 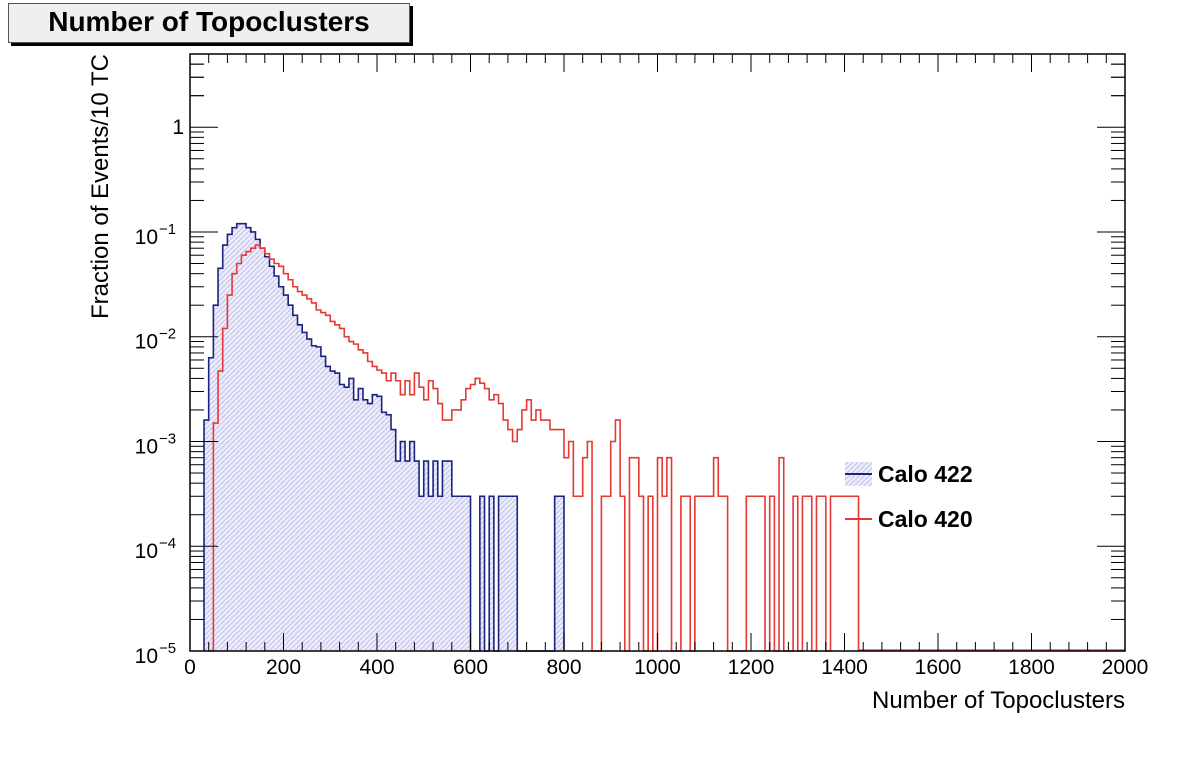 What do you see at coordinates (178, 127) in the screenshot?
I see `y-tick-label: 1` at bounding box center [178, 127].